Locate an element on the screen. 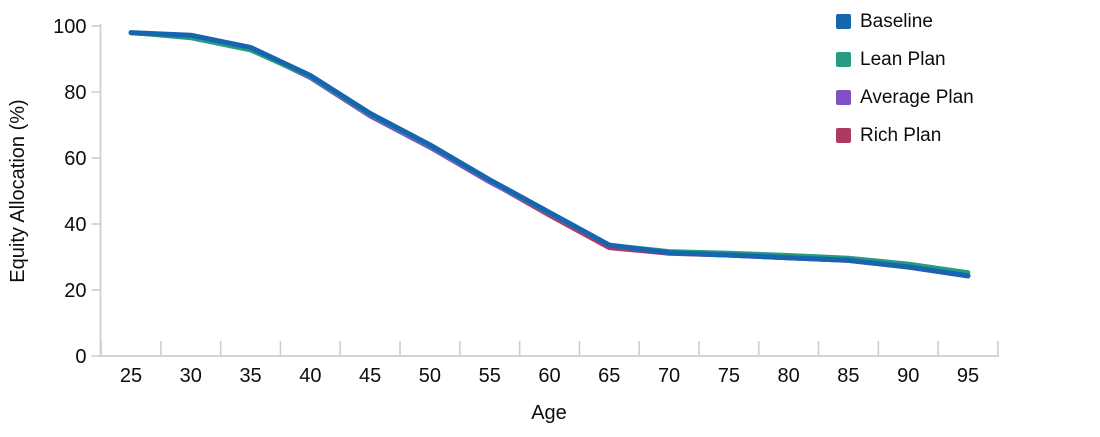 The height and width of the screenshot is (437, 1100). x-tick-label: 50 is located at coordinates (430, 376).